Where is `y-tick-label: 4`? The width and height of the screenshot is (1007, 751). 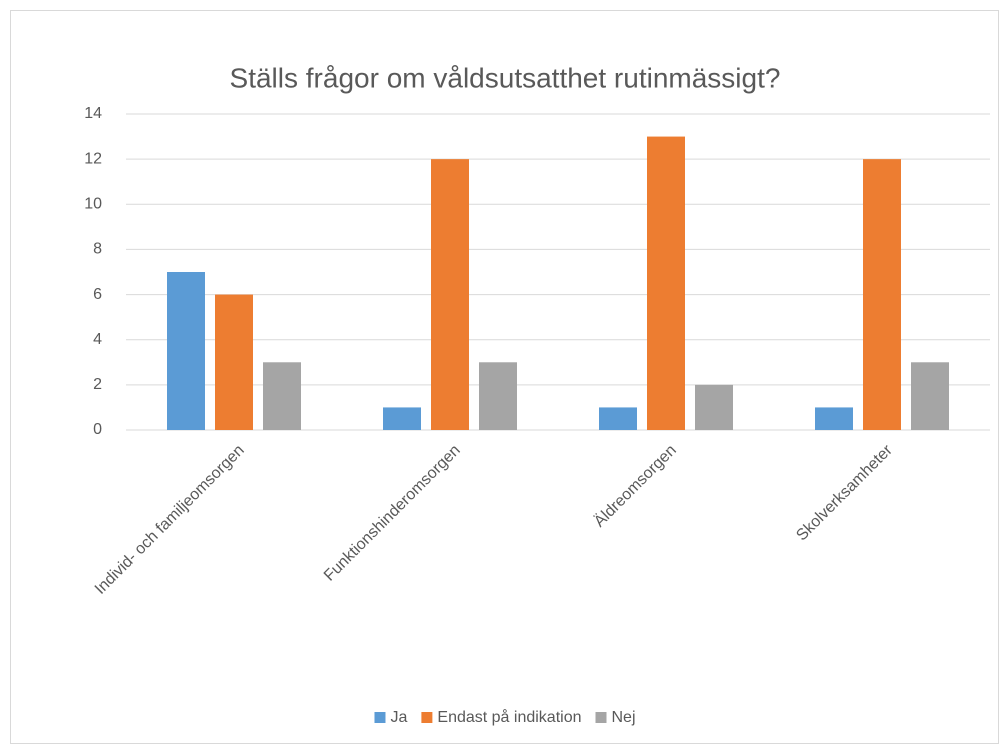
y-tick-label: 4 is located at coordinates (97, 339).